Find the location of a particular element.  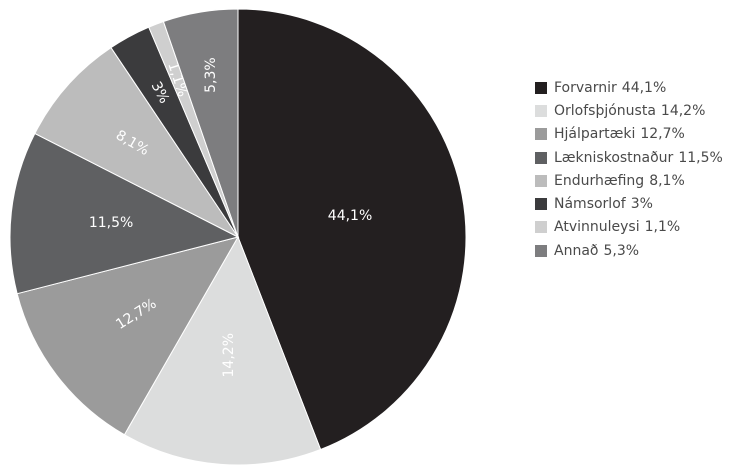

legend-item-orlofsthjonusta: Orlofsþjónusta 14,2% is located at coordinates (629, 110).